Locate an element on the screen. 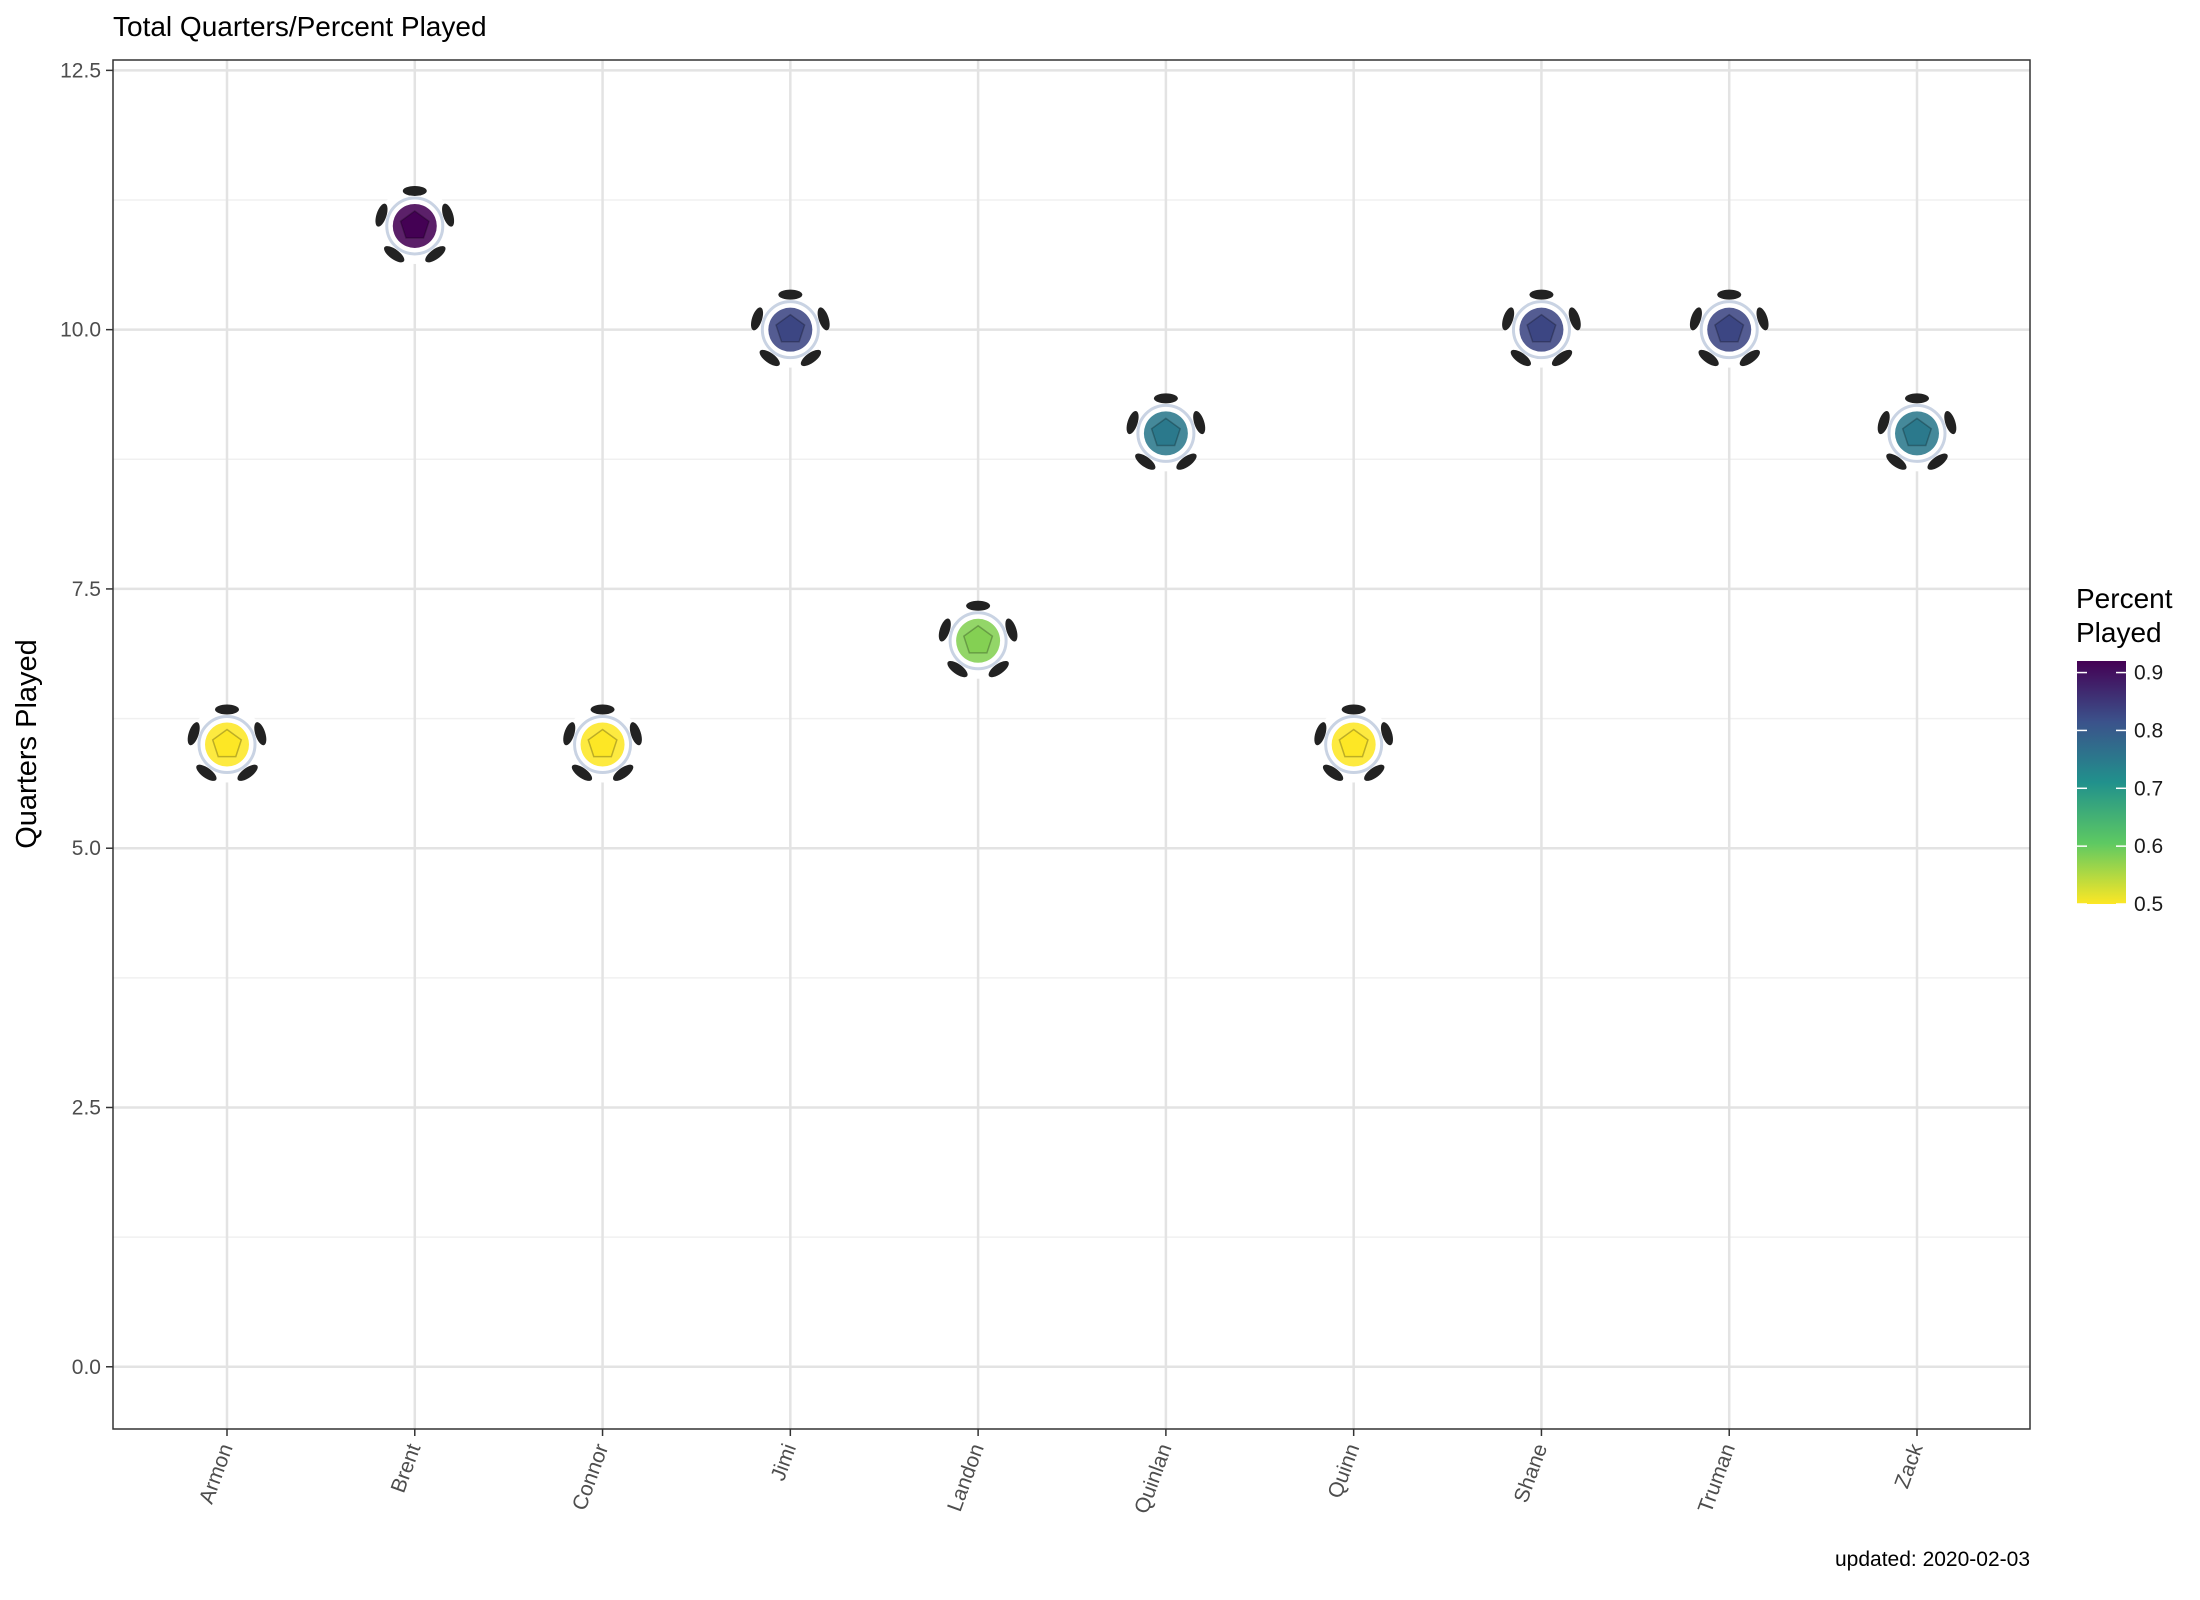  x-tick-label: Brent is located at coordinates (406, 1468).